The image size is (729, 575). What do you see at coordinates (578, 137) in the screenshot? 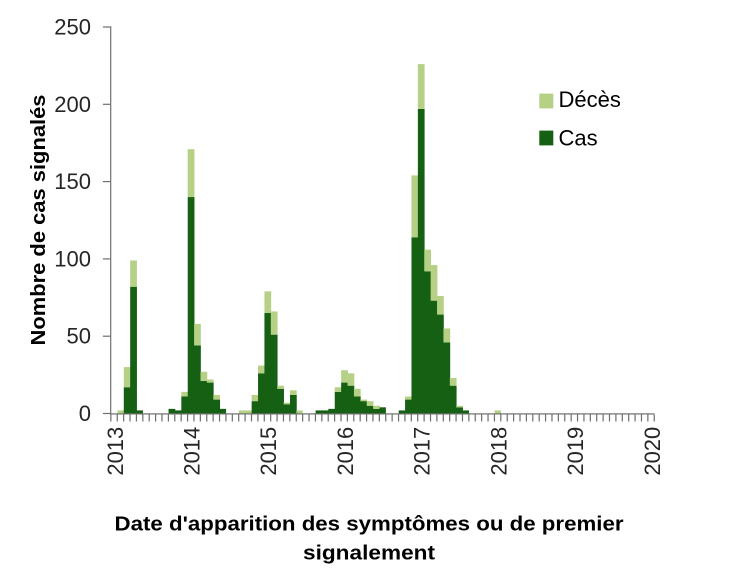
I see `svg-text: Cas` at bounding box center [578, 137].